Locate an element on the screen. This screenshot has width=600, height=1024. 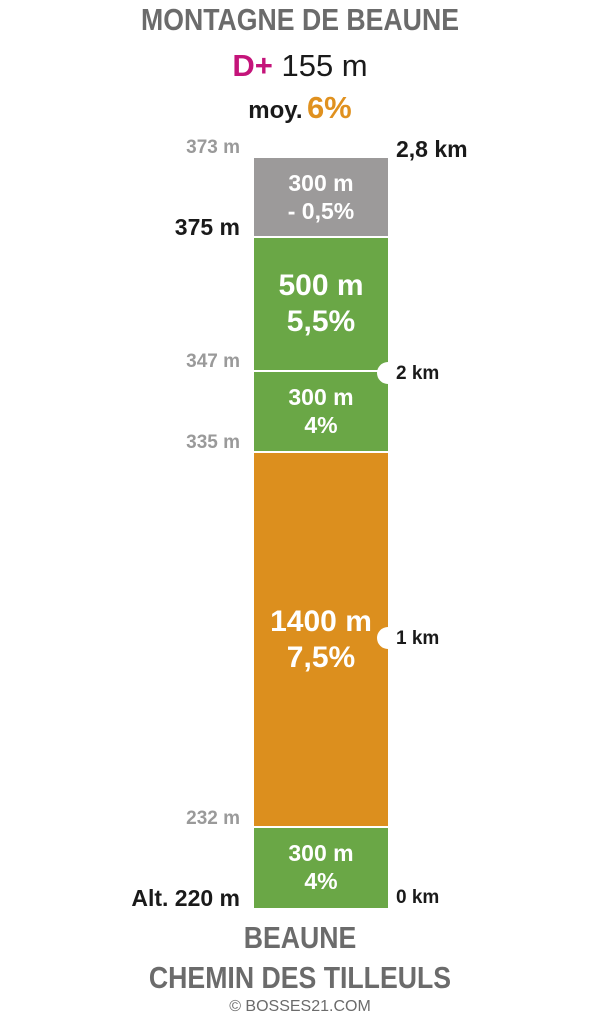
elevation-gain-label: D+ is located at coordinates (252, 65).